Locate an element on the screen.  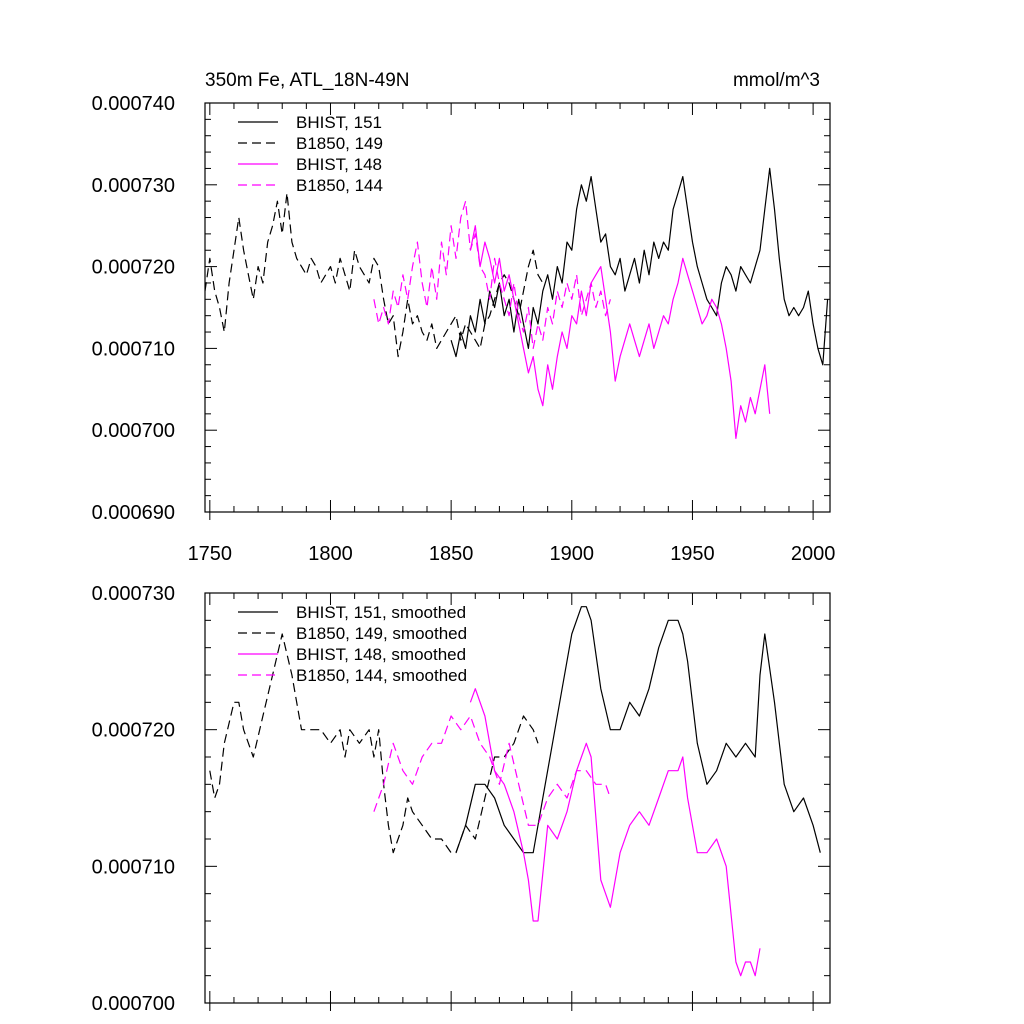
x-tick-label: 1950 is located at coordinates (692, 554).